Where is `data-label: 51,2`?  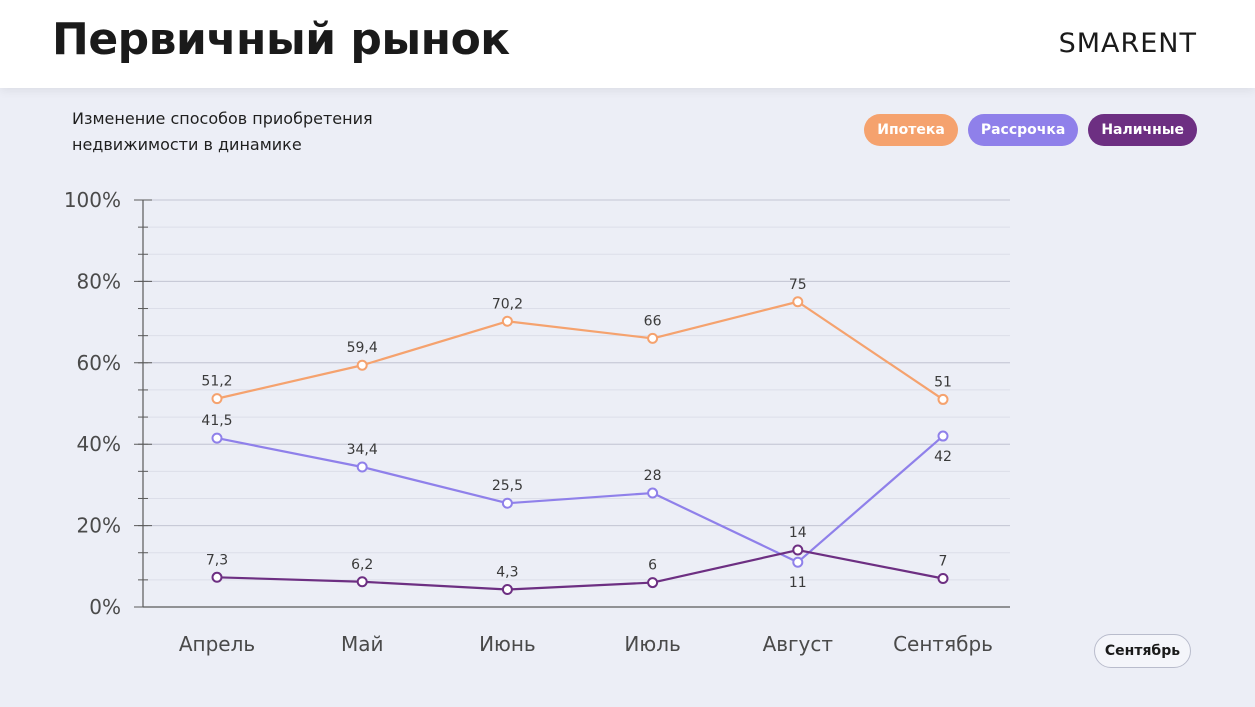
data-label: 51,2 is located at coordinates (216, 382).